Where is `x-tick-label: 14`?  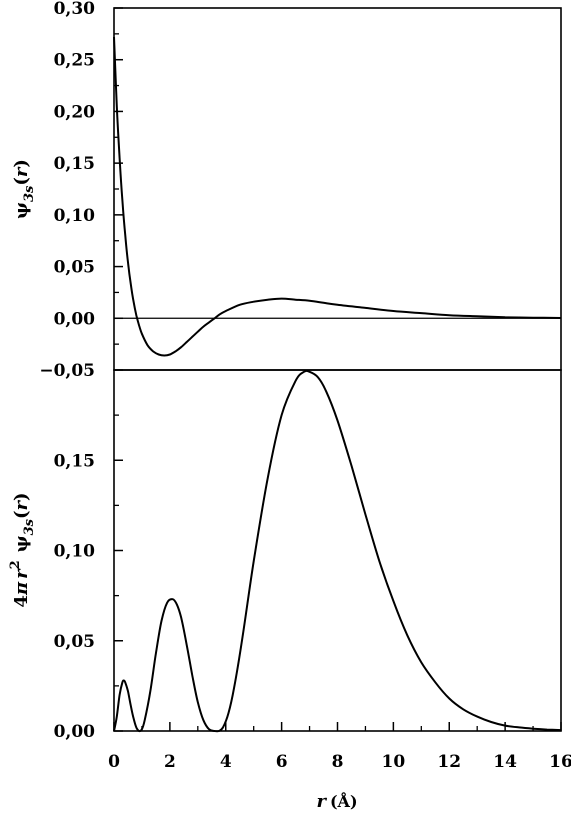
x-tick-label: 14 is located at coordinates (505, 762).